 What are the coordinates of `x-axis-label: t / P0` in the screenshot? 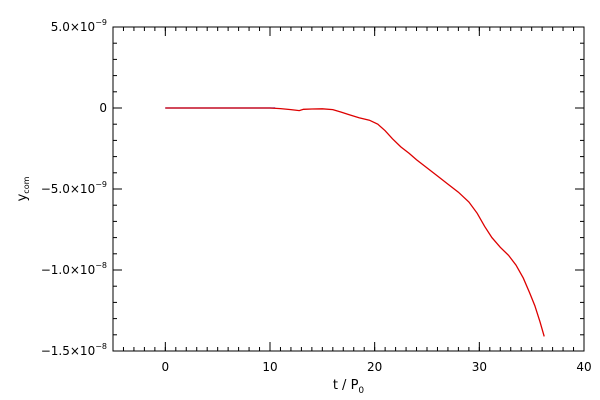 It's located at (349, 387).